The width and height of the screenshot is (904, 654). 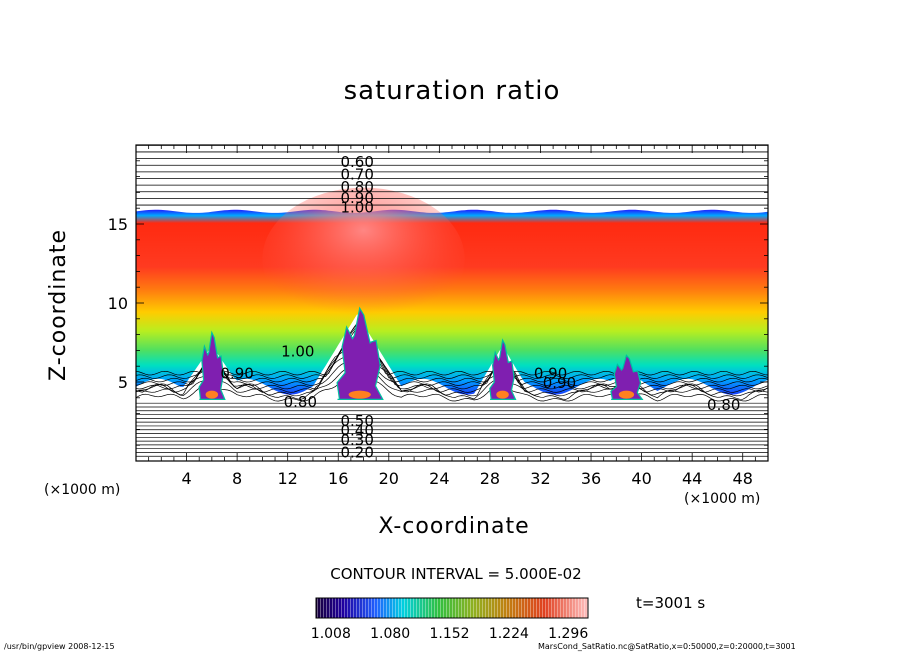 I want to click on colorbar-tick-label: 1.080, so click(x=390, y=634).